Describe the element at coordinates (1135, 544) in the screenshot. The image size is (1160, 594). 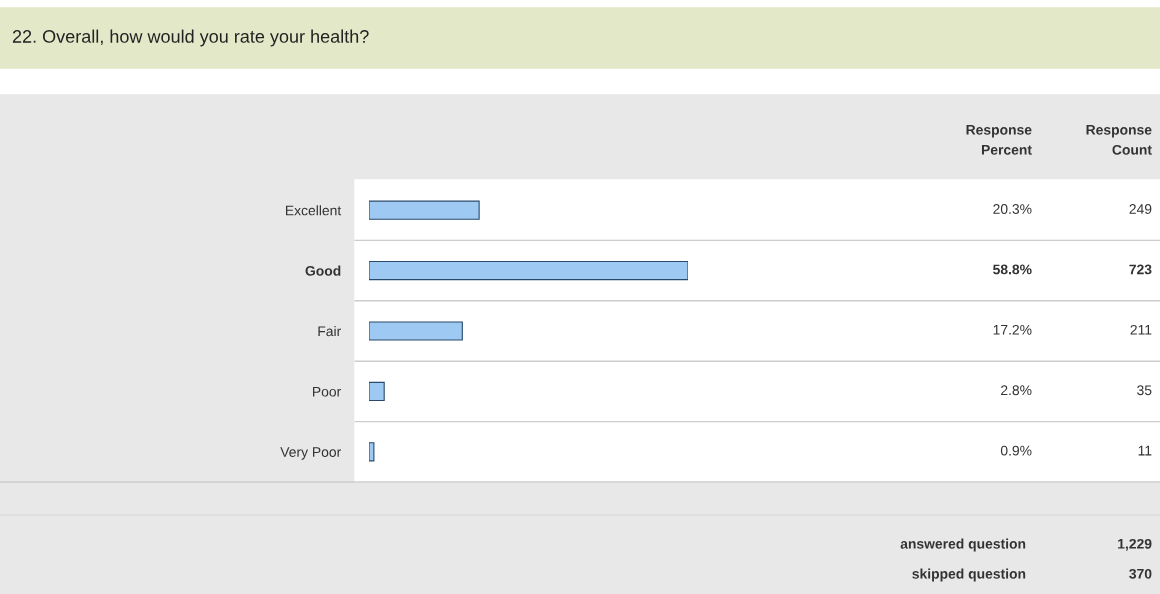
I see `text: 1,229` at that location.